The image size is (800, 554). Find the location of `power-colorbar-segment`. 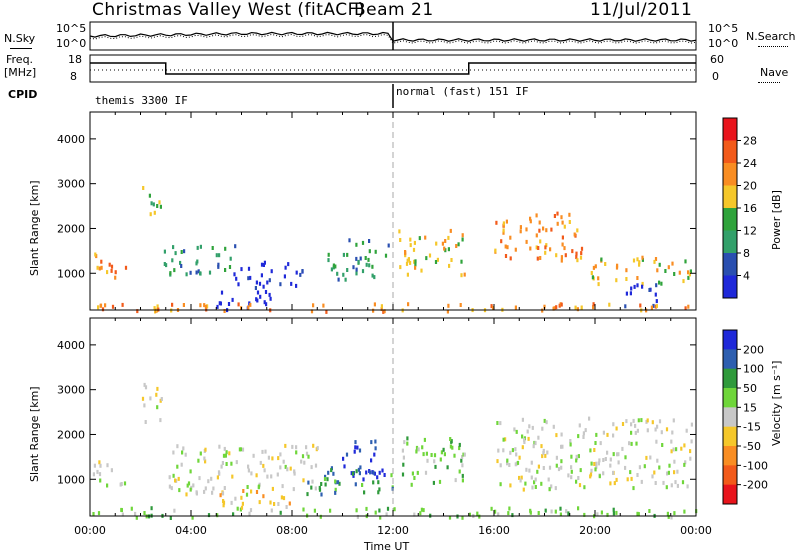

power-colorbar-segment is located at coordinates (730, 242).